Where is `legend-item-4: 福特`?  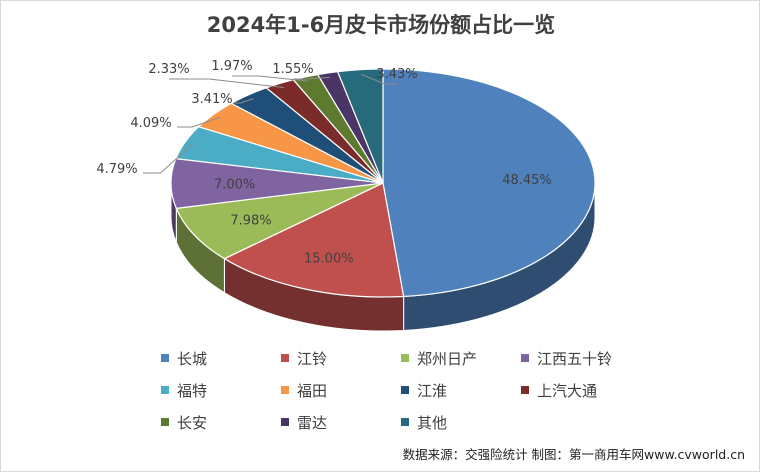 legend-item-4: 福特 is located at coordinates (221, 390).